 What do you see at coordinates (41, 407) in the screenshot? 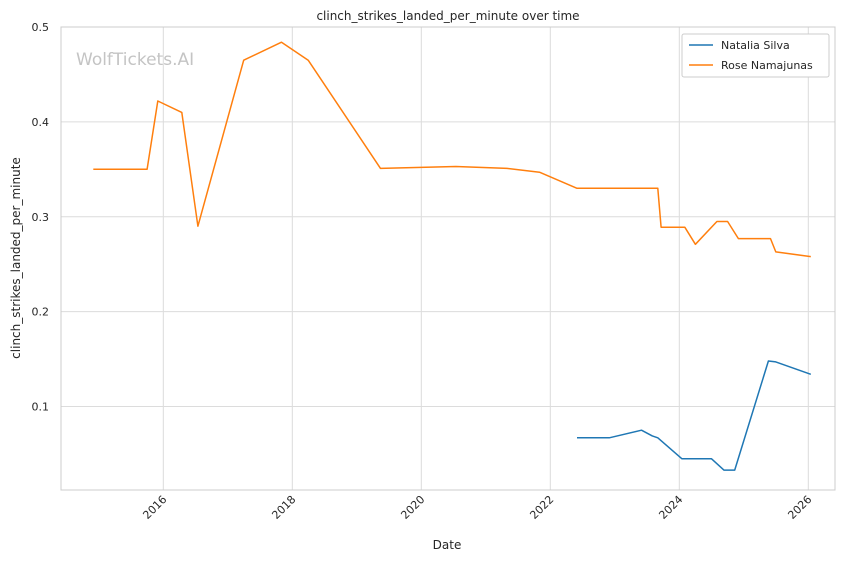
I see `y-tick-label: 0.1` at bounding box center [41, 407].